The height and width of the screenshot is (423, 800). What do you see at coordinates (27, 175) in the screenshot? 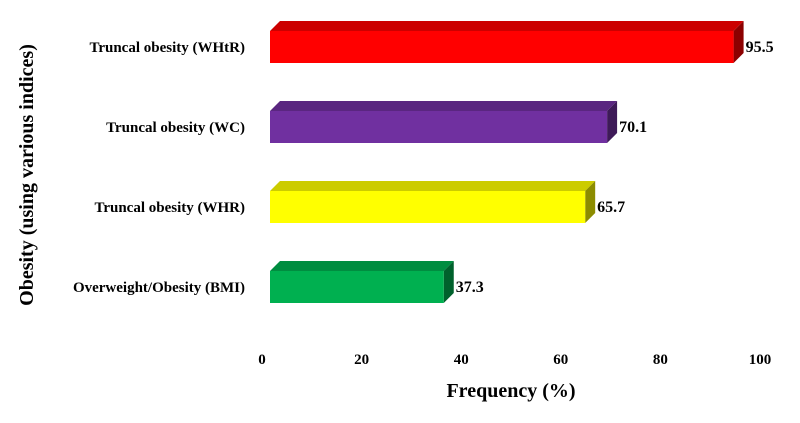
I see `y-axis-title: Obesity (using various indices)` at bounding box center [27, 175].